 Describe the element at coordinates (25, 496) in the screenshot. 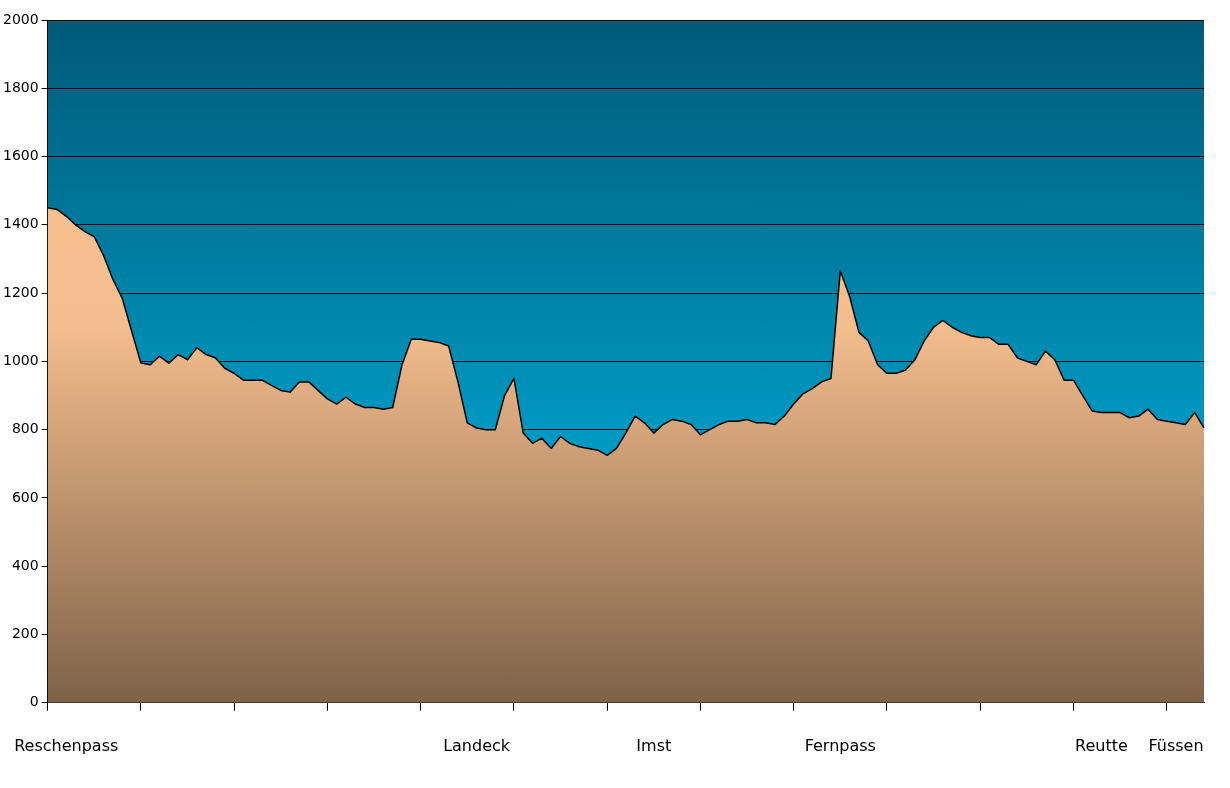

I see `y-tick-label: 600` at that location.